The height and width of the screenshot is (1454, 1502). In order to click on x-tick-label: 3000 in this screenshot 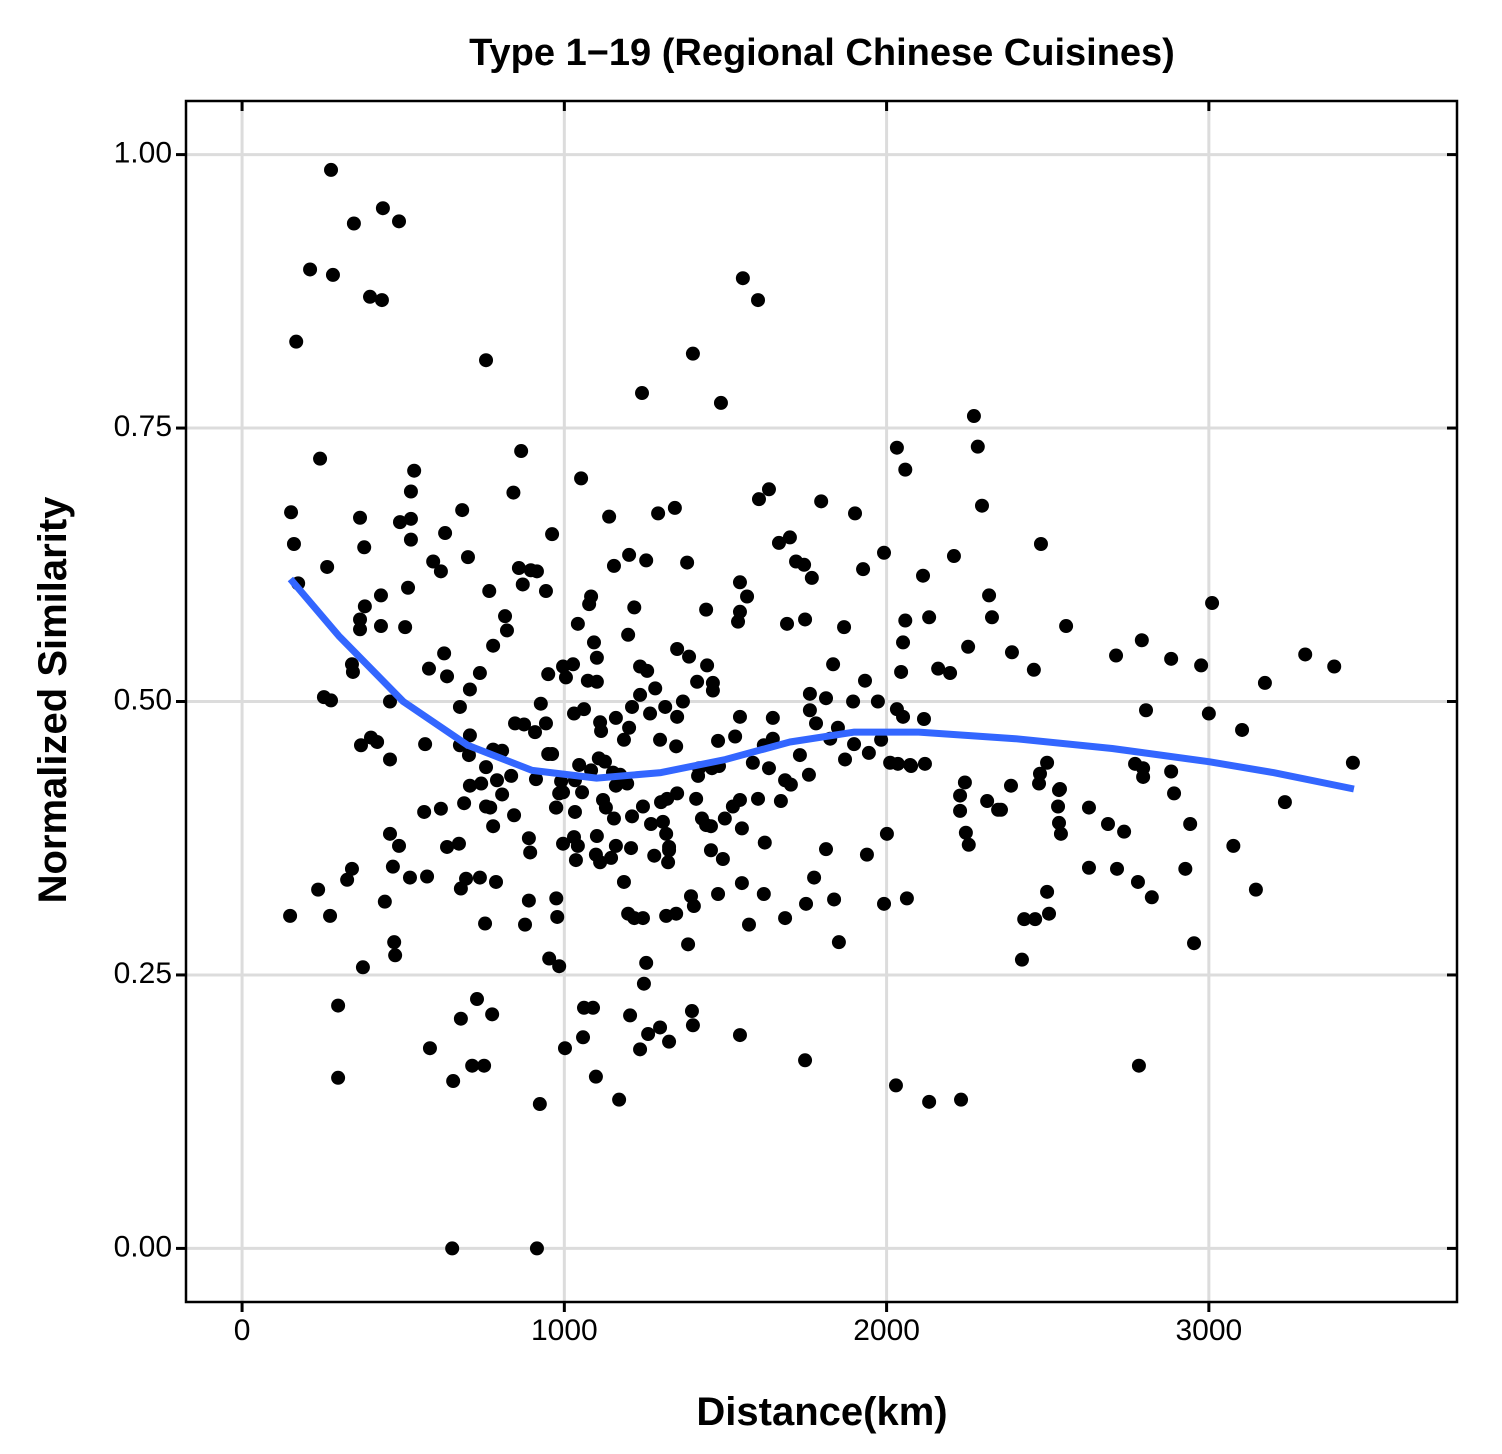, I will do `click(1208, 1330)`.